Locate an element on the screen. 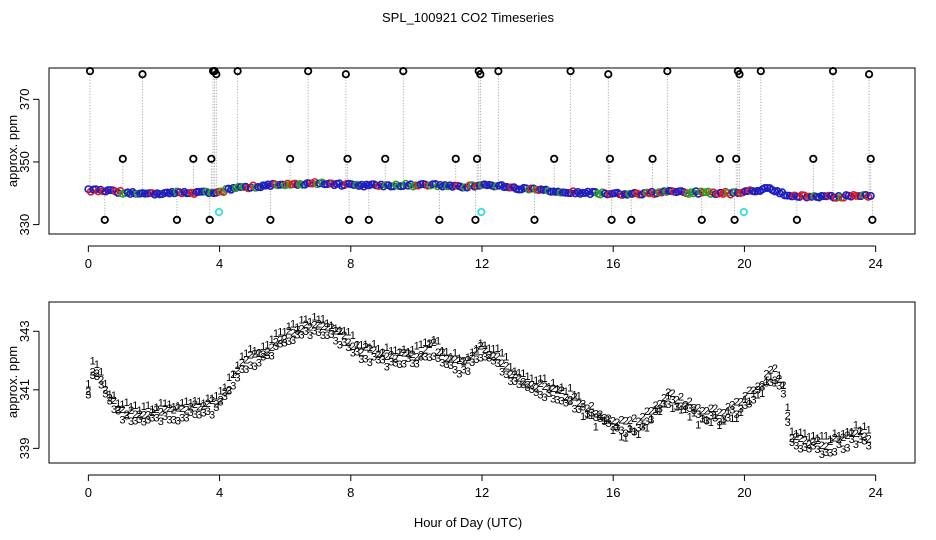  top-y-axis-title: approx. ppm is located at coordinates (12, 151).